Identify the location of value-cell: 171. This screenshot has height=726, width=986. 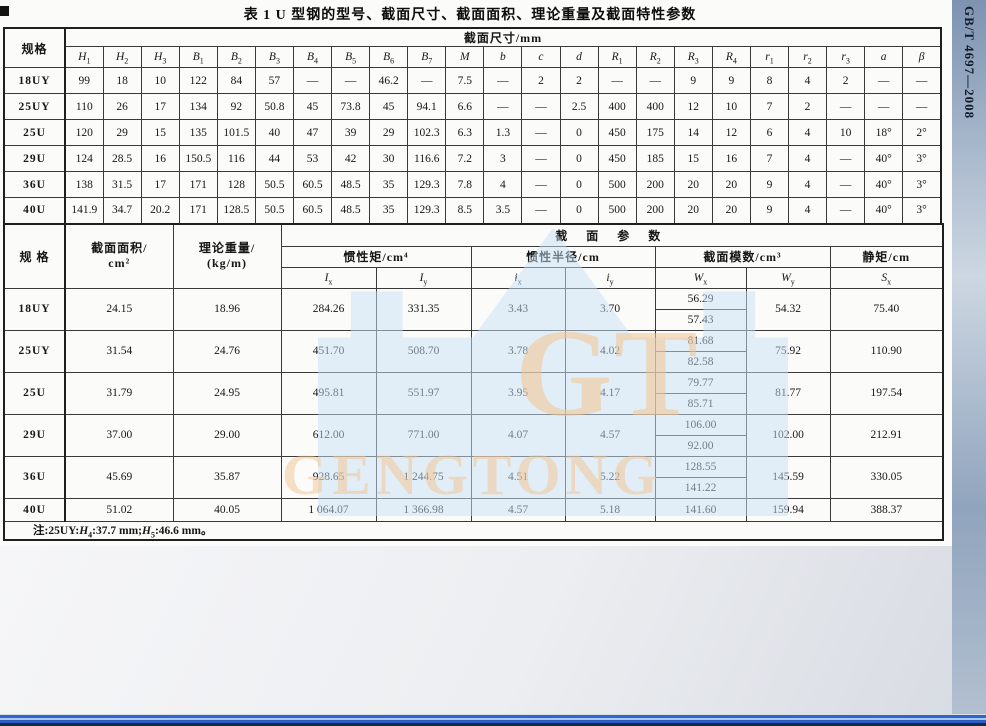
(198, 210).